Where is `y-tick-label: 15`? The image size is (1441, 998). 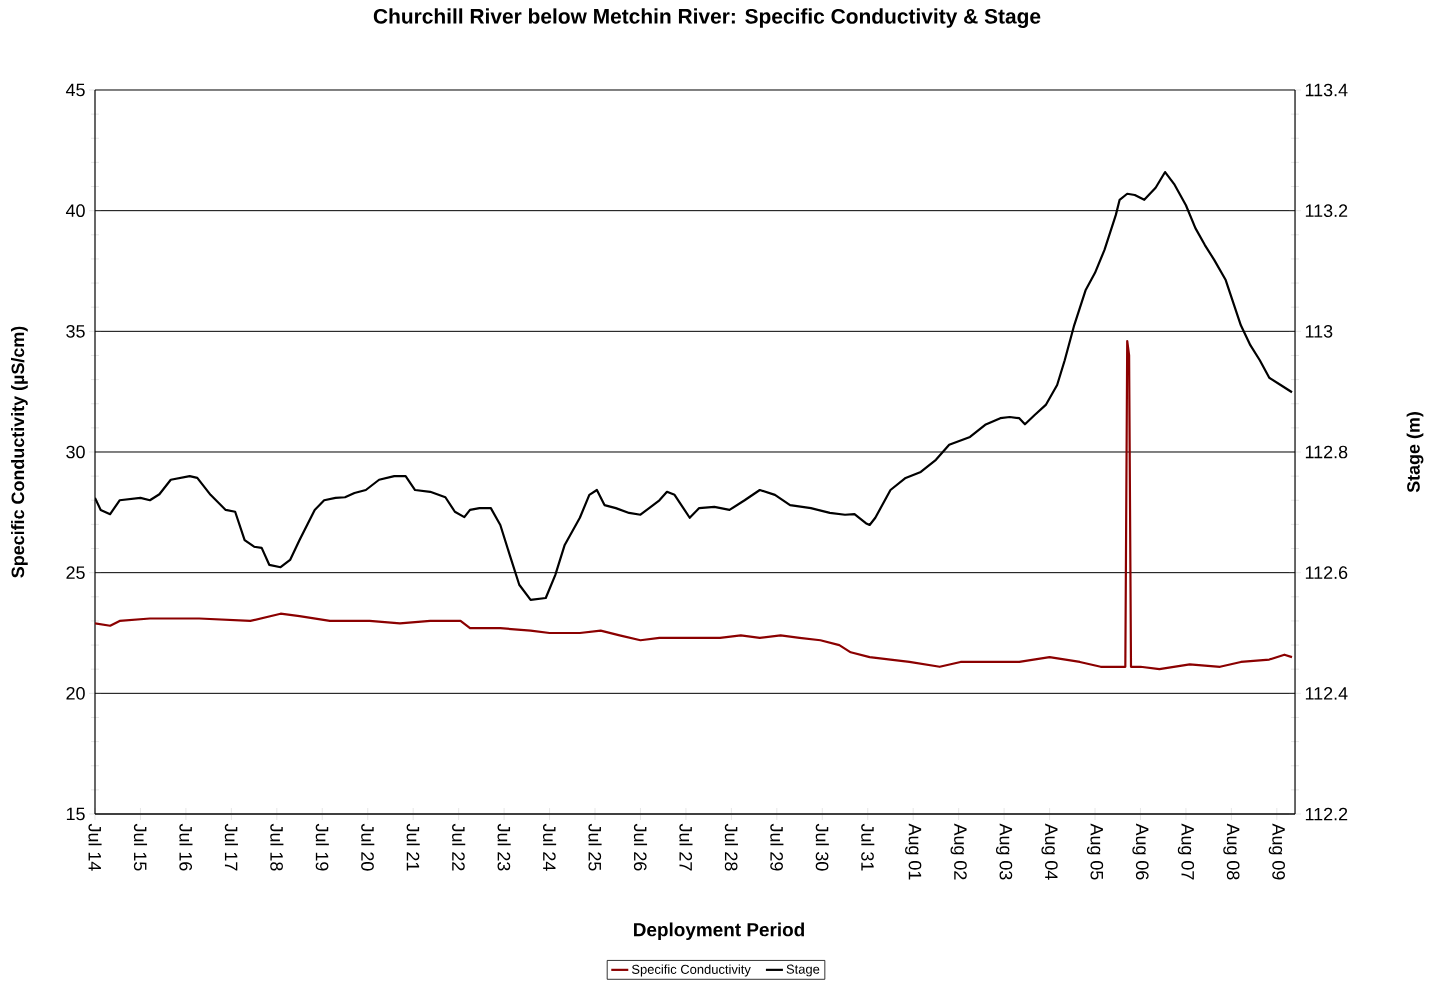 y-tick-label: 15 is located at coordinates (75, 814).